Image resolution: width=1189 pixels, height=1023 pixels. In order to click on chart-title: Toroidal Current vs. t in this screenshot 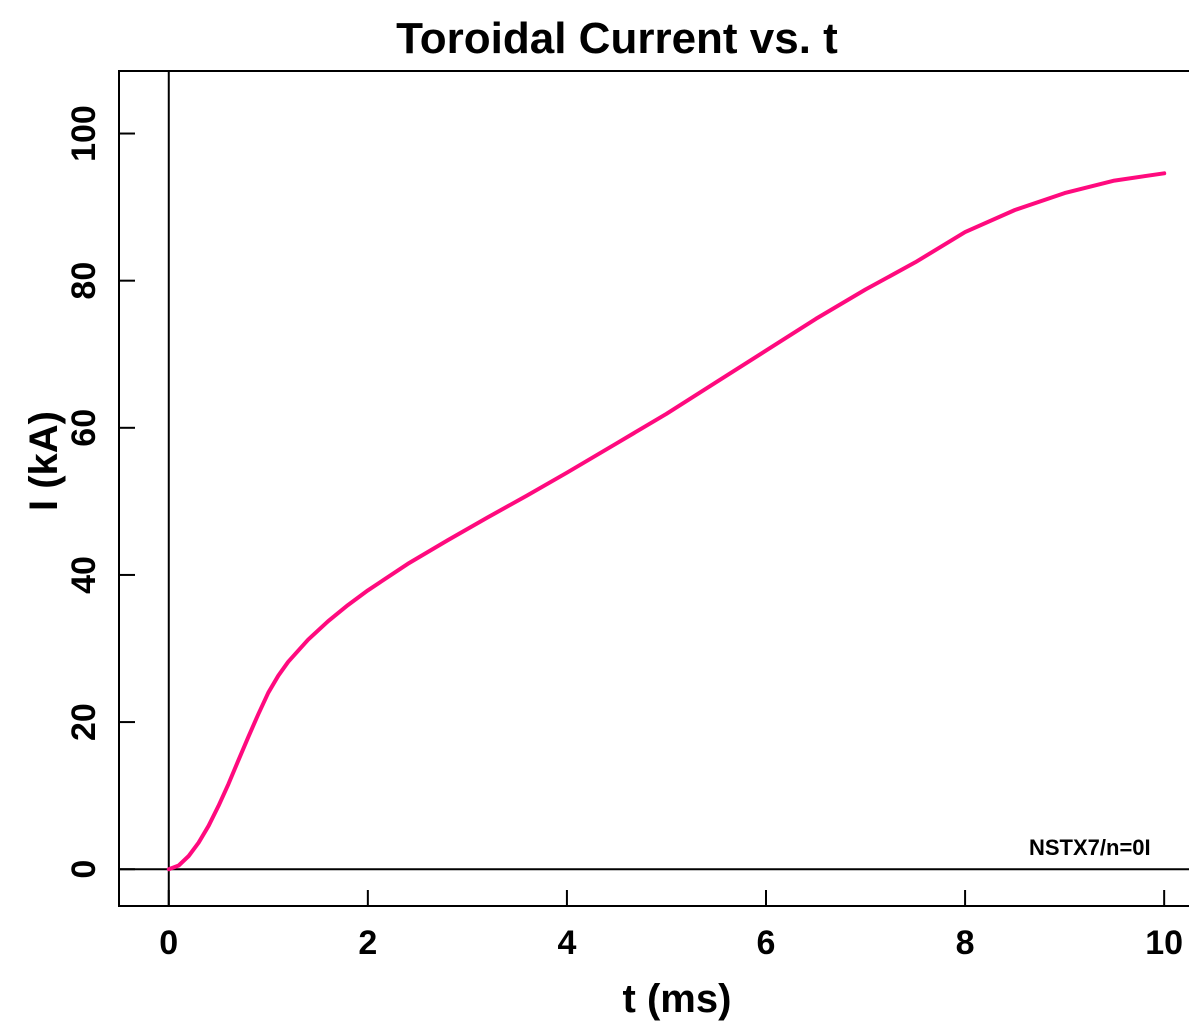, I will do `click(617, 38)`.